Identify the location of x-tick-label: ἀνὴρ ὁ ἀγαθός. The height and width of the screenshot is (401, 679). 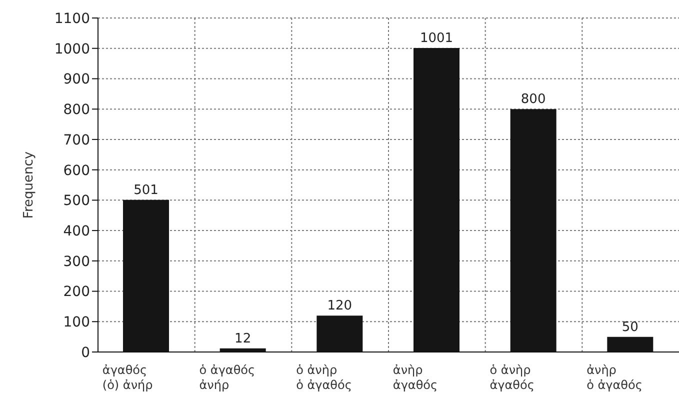
(614, 377).